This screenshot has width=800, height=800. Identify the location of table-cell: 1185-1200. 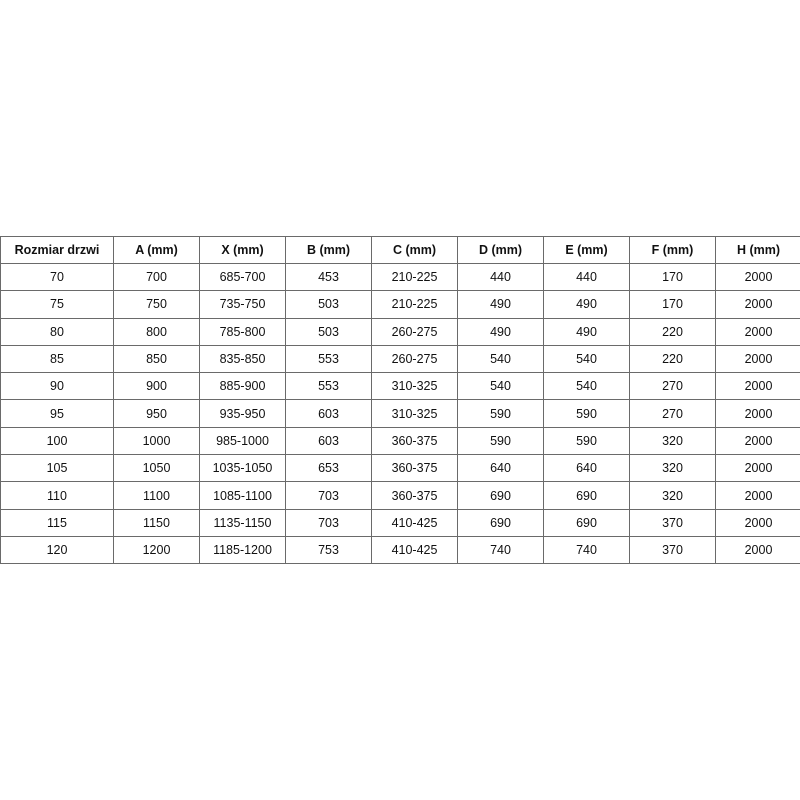
(242, 550).